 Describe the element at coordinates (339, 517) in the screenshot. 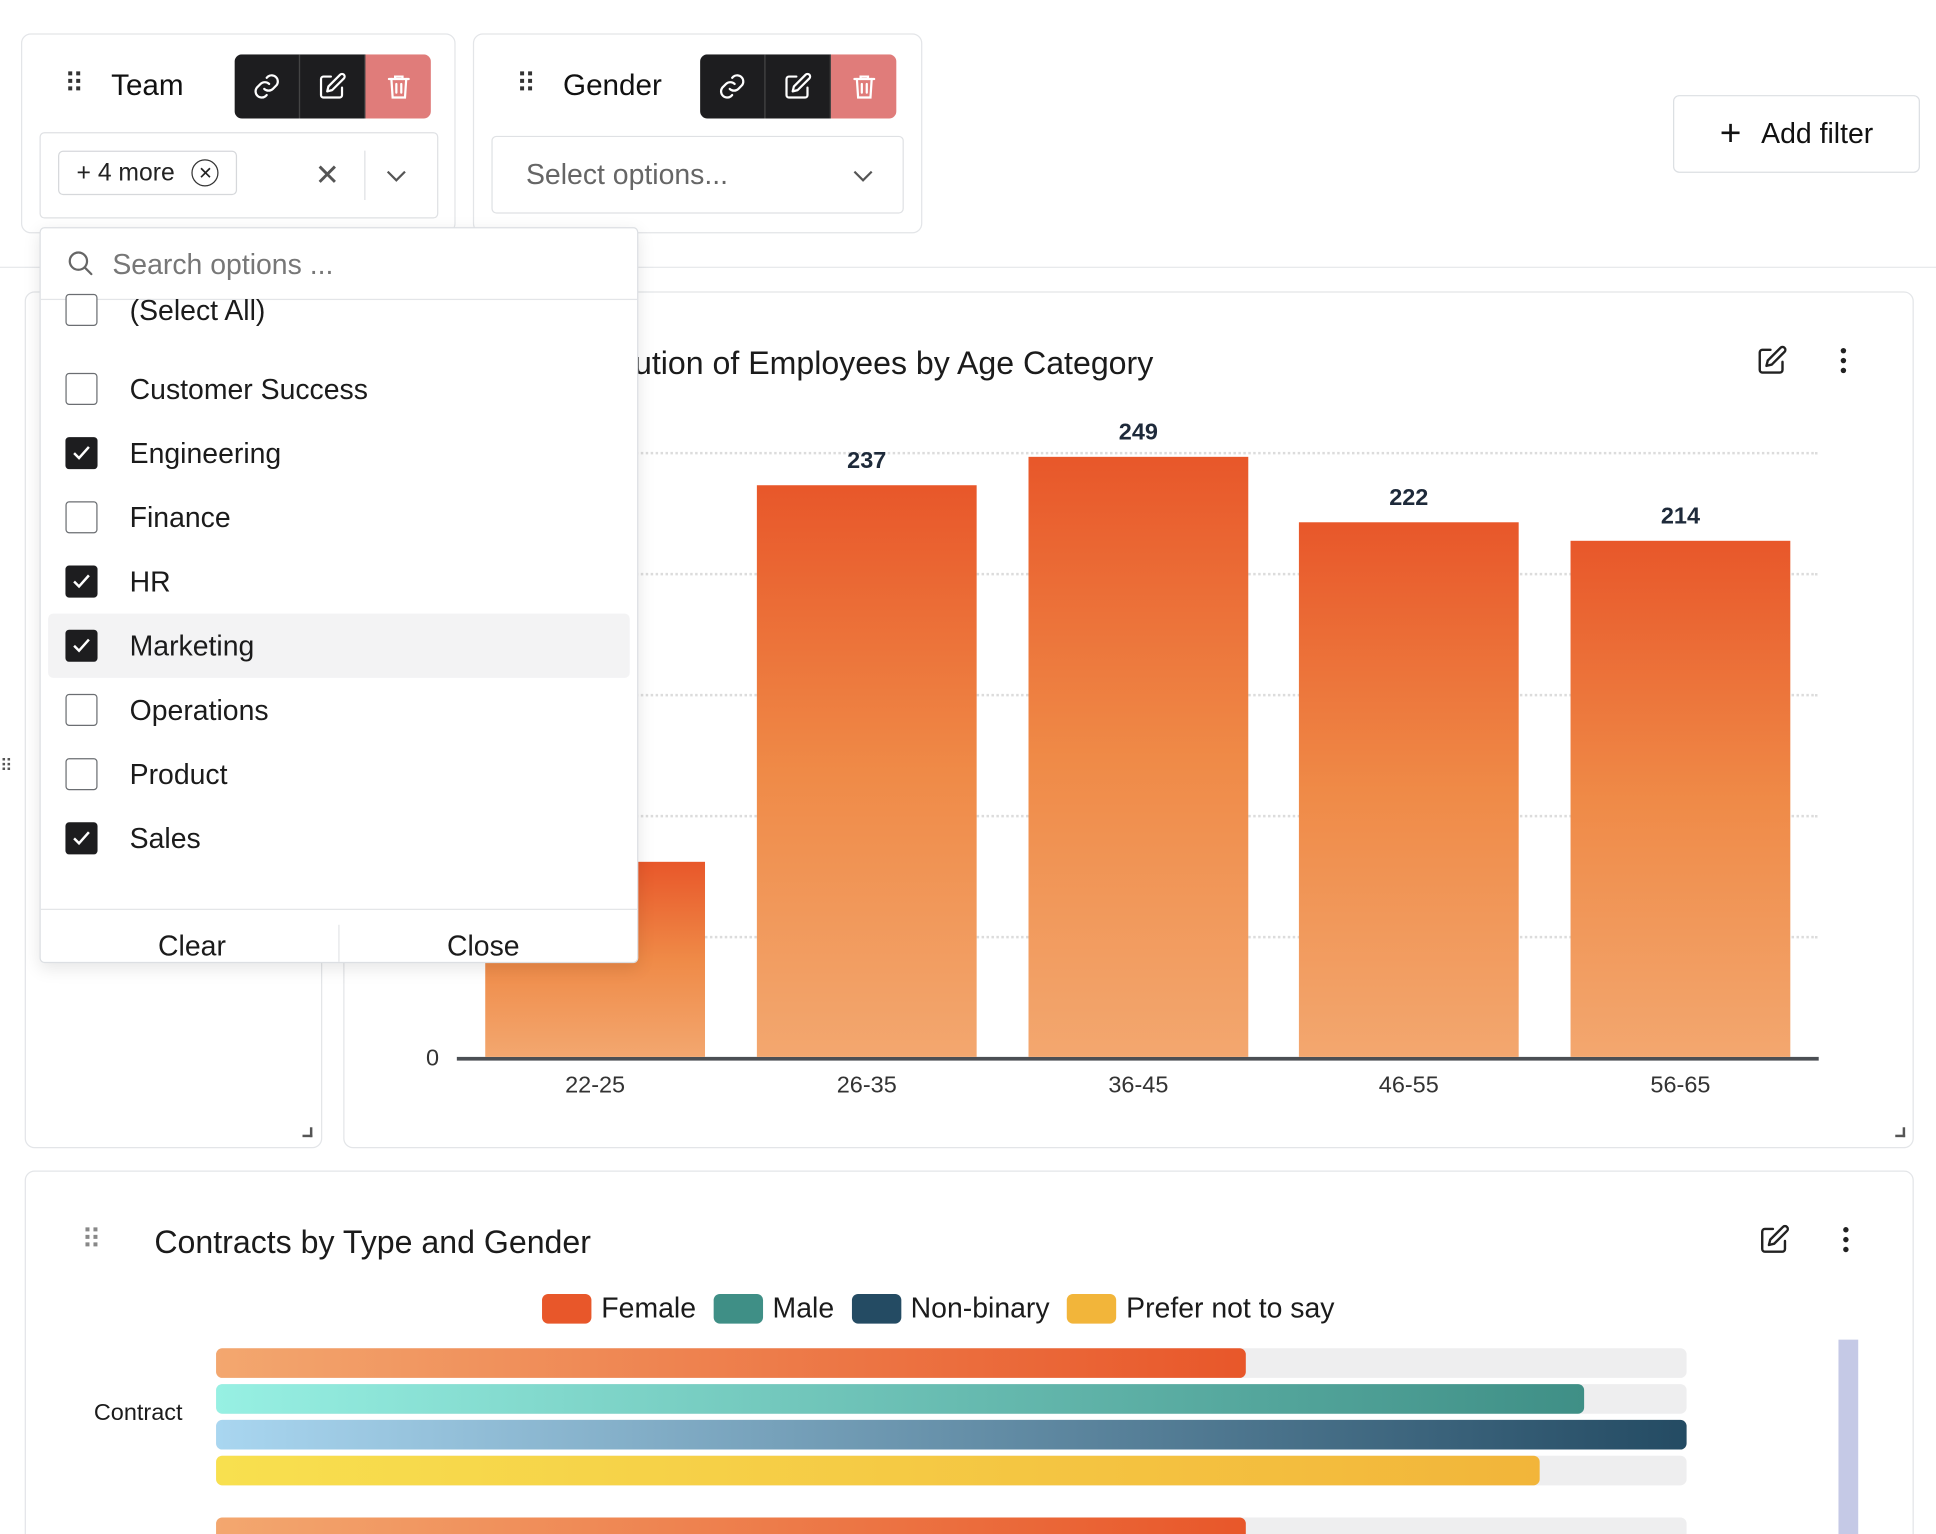

I see `option-item: Finance` at that location.